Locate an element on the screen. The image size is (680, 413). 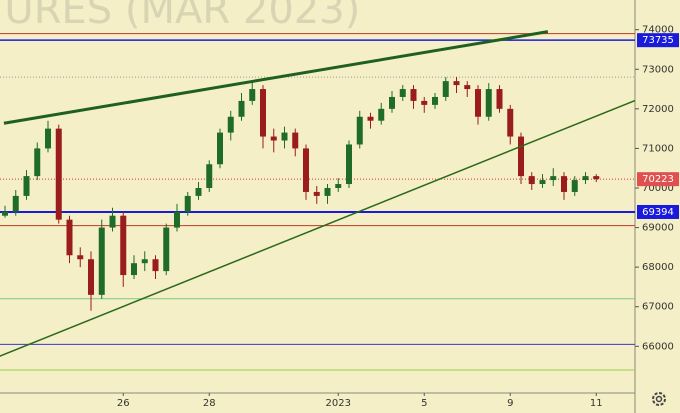
y-tick-label: 67000 is located at coordinates (658, 307).